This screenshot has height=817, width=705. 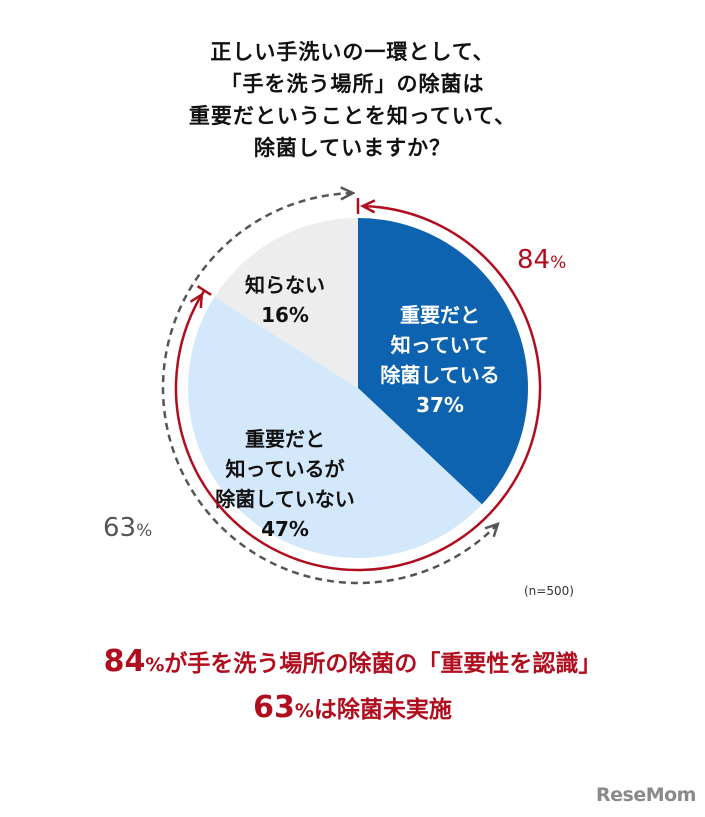 What do you see at coordinates (646, 795) in the screenshot?
I see `resemom-logo: ReseMom` at bounding box center [646, 795].